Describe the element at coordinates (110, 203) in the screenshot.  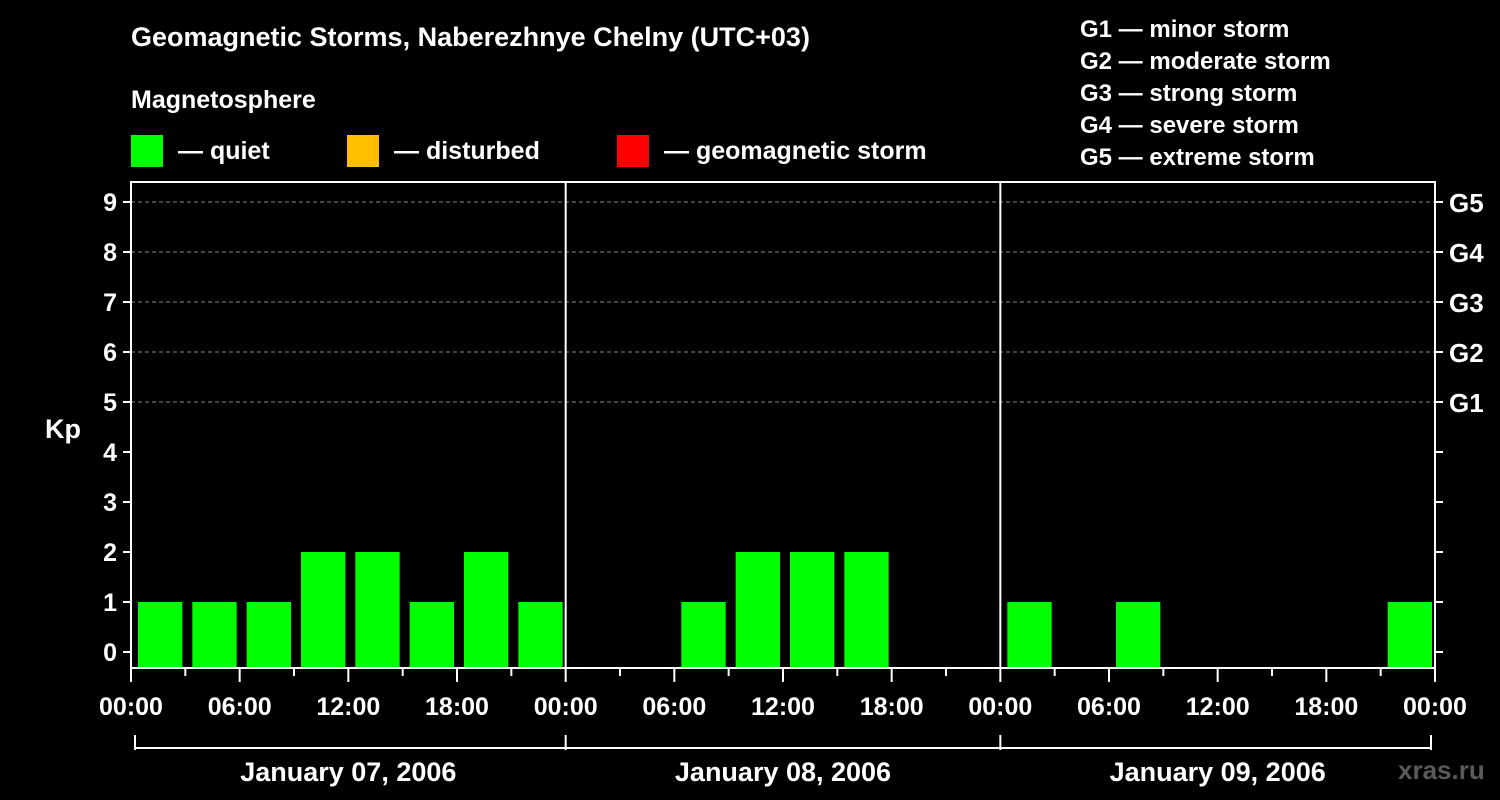
I see `y-tick-label: 9` at that location.